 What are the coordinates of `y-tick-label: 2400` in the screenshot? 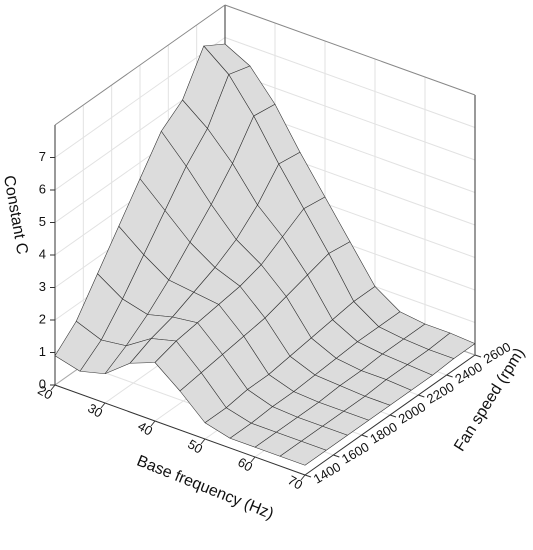 It's located at (468, 372).